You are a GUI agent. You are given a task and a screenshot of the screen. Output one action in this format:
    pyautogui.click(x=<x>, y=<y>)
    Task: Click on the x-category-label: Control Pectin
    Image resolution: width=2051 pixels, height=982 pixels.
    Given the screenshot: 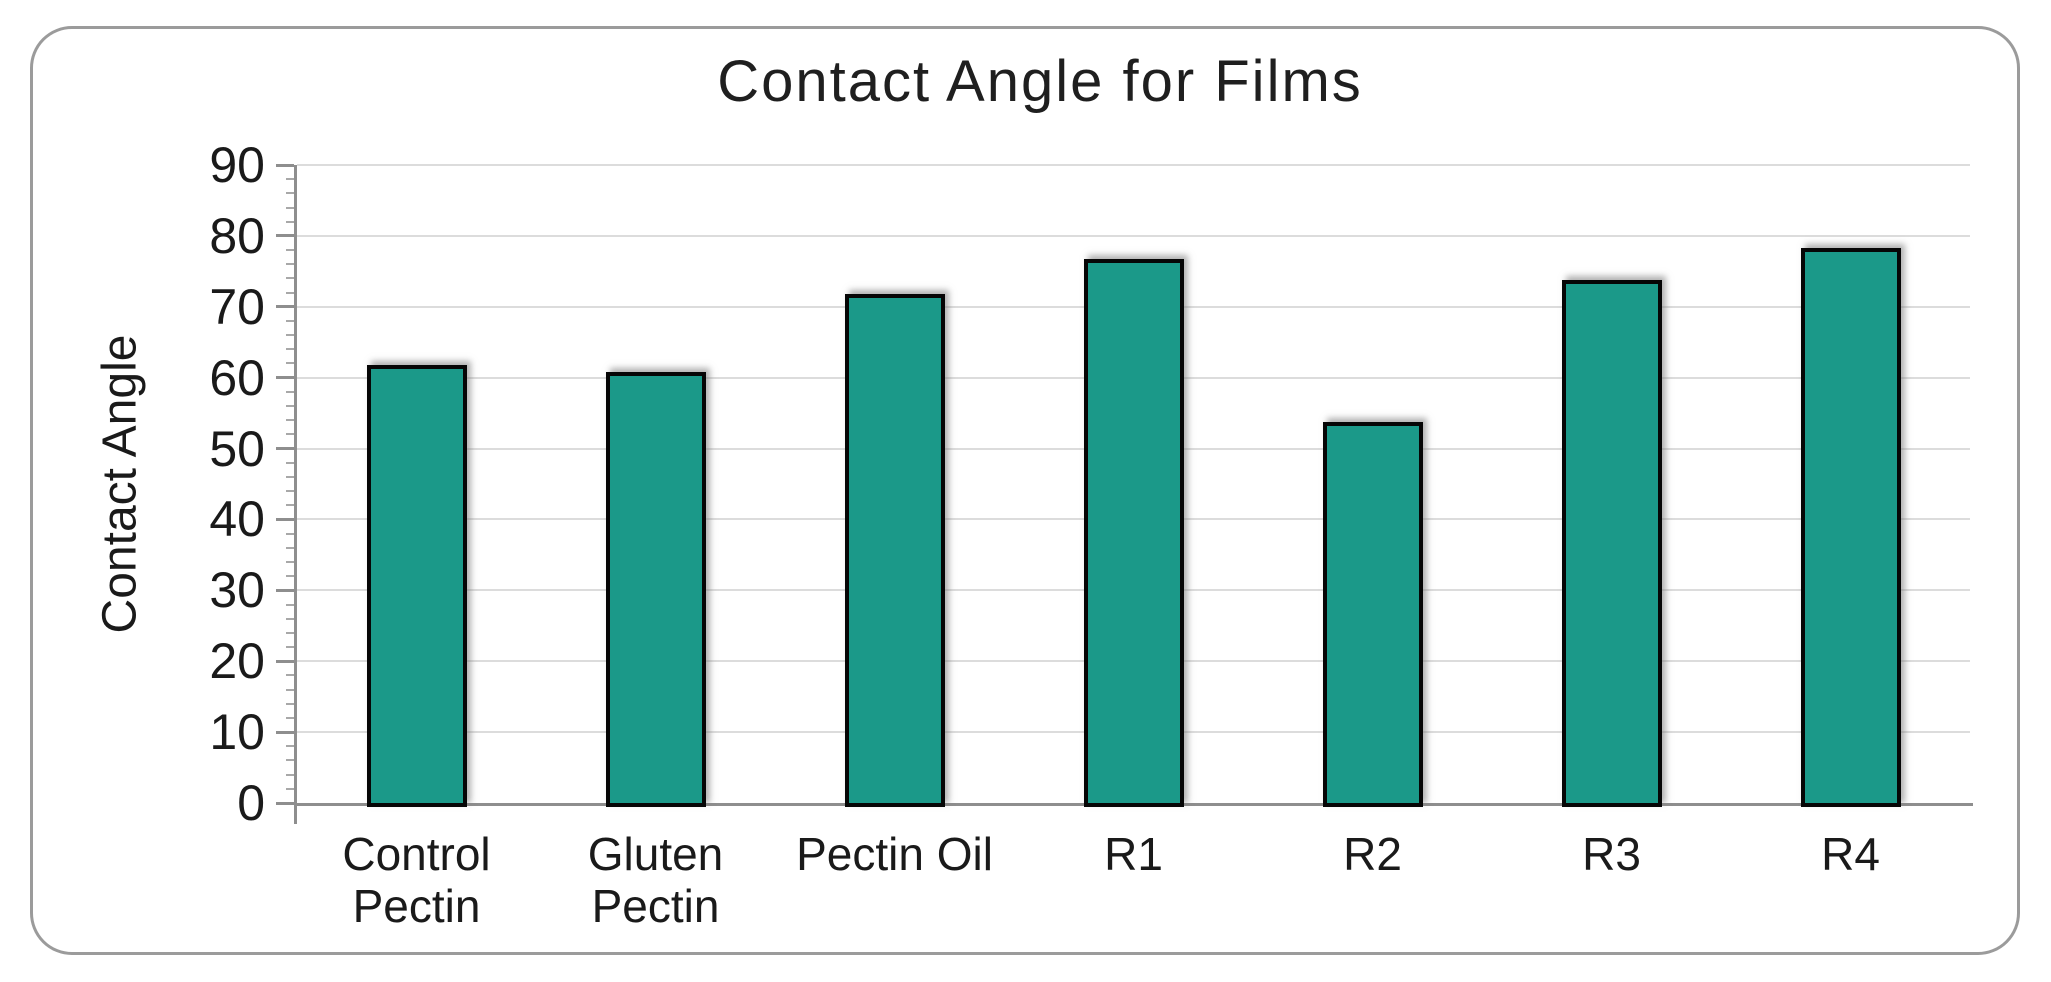 What is the action you would take?
    pyautogui.click(x=416, y=880)
    